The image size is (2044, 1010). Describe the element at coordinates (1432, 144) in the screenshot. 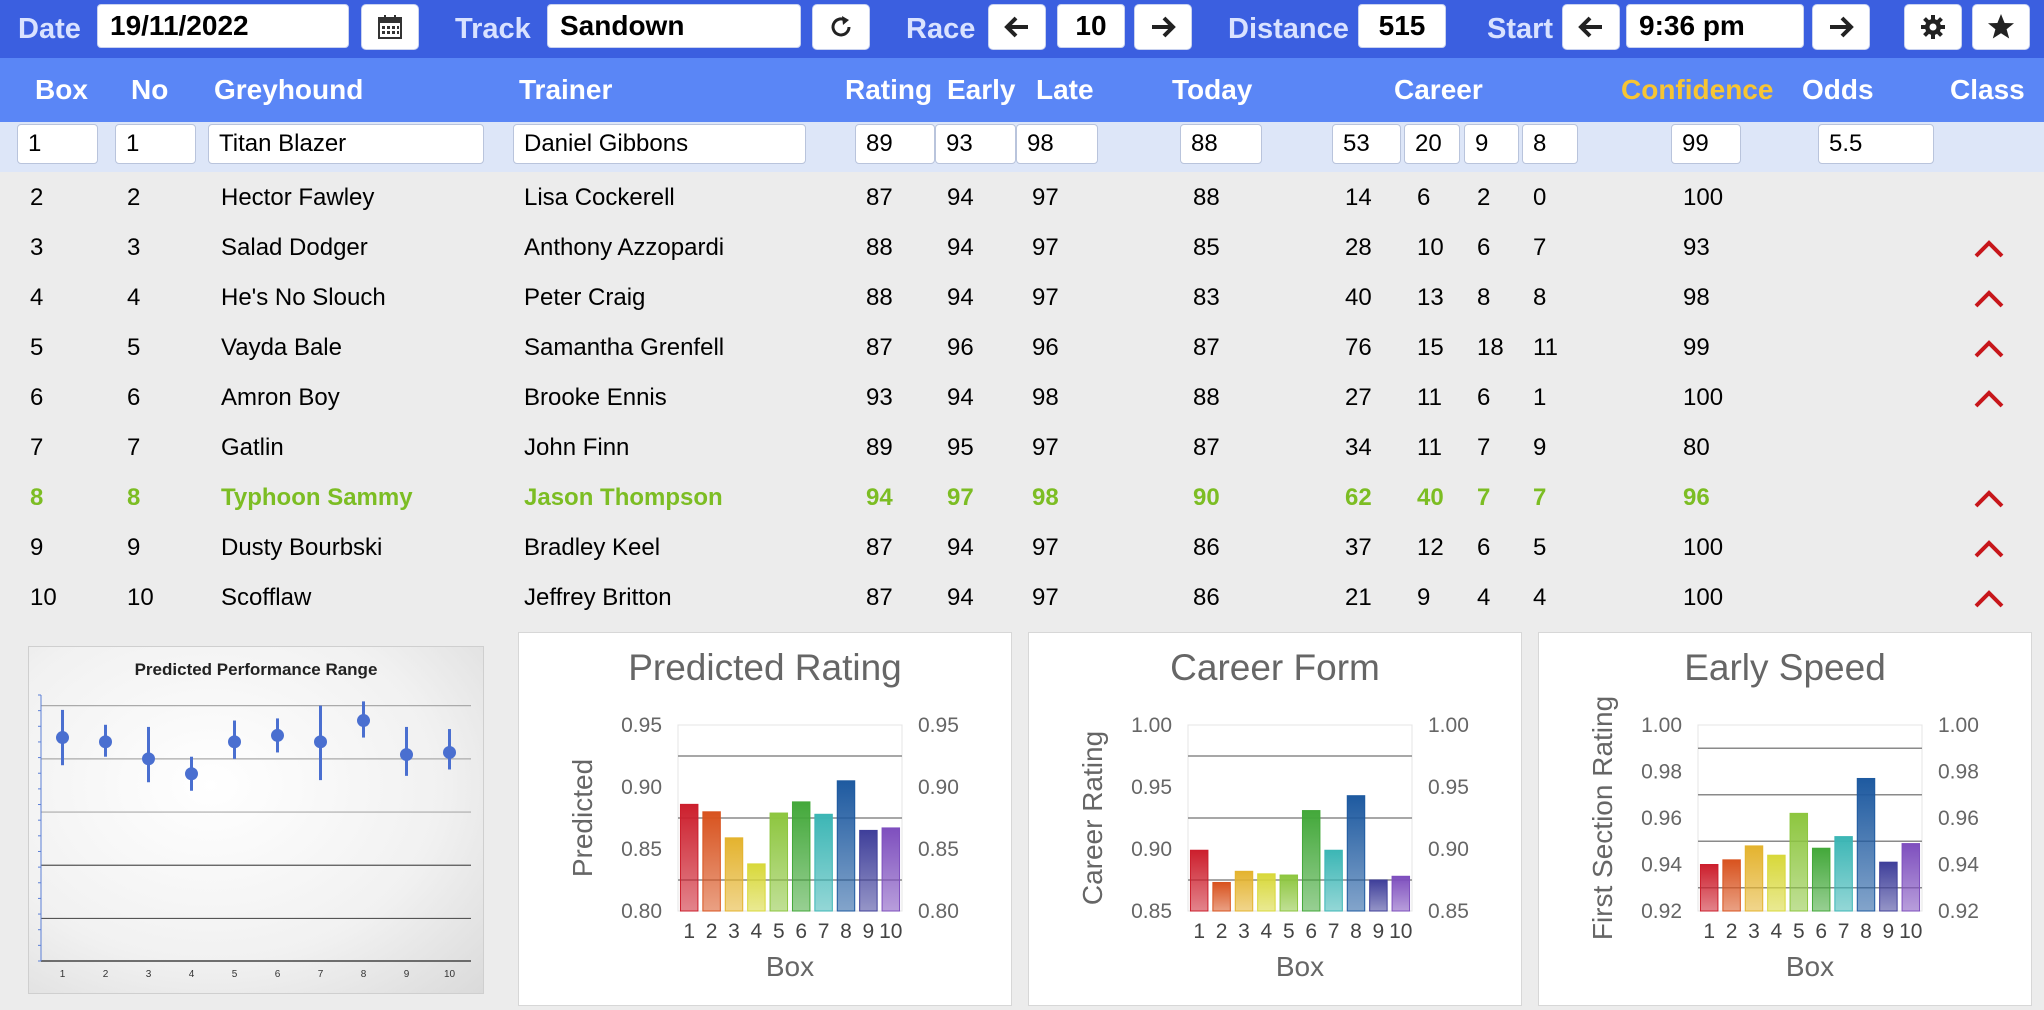

I see `career-wins-input` at that location.